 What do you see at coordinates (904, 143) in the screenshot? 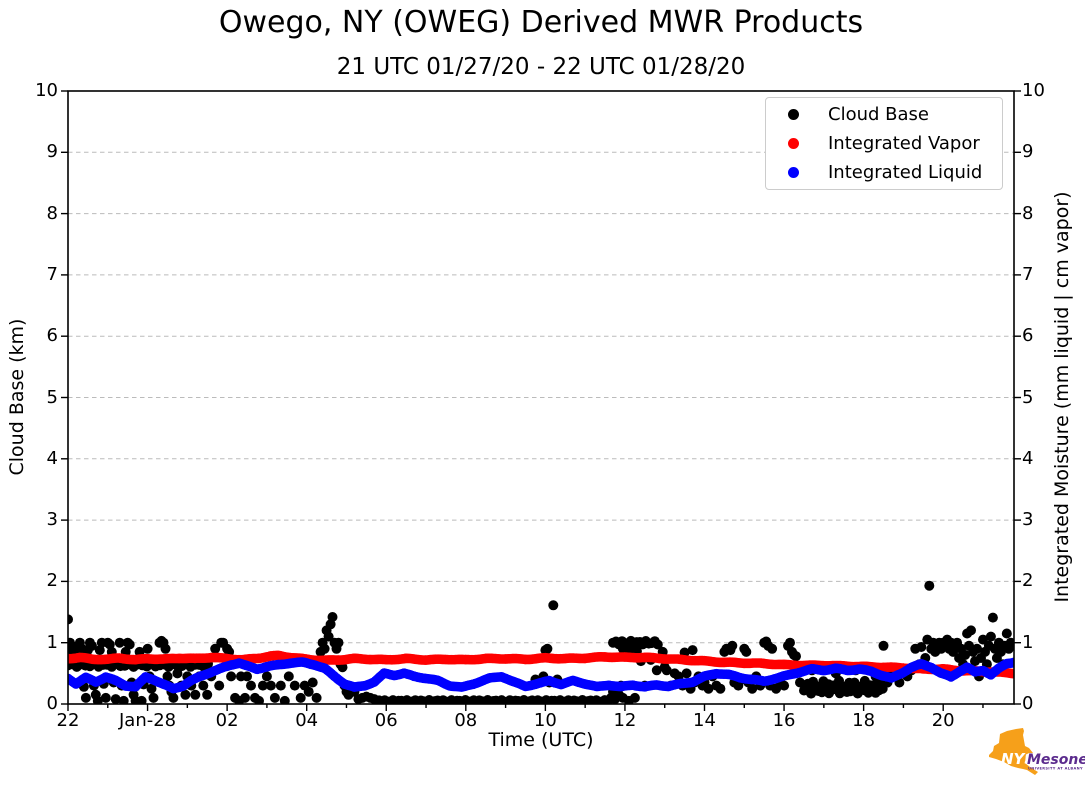
I see `legend-label: Integrated Vapor` at bounding box center [904, 143].